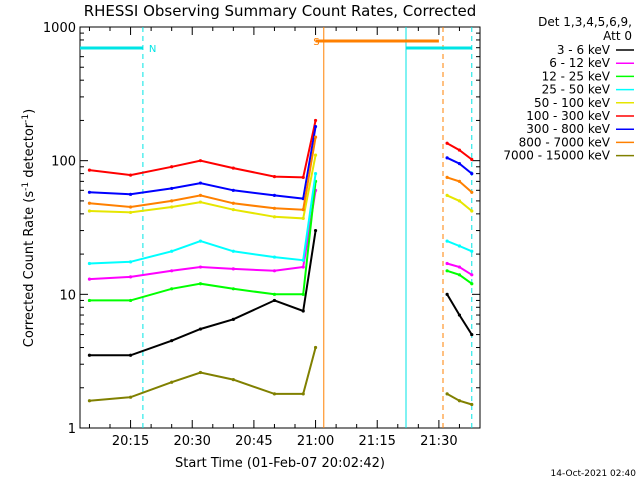  Describe the element at coordinates (26, 118) in the screenshot. I see `y-axis-label-sup2: -1` at that location.